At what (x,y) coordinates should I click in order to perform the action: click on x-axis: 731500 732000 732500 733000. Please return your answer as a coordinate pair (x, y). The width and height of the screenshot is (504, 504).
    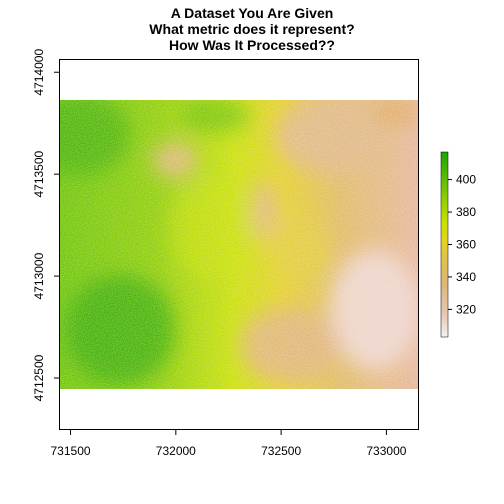
    Looking at the image, I should click on (229, 443).